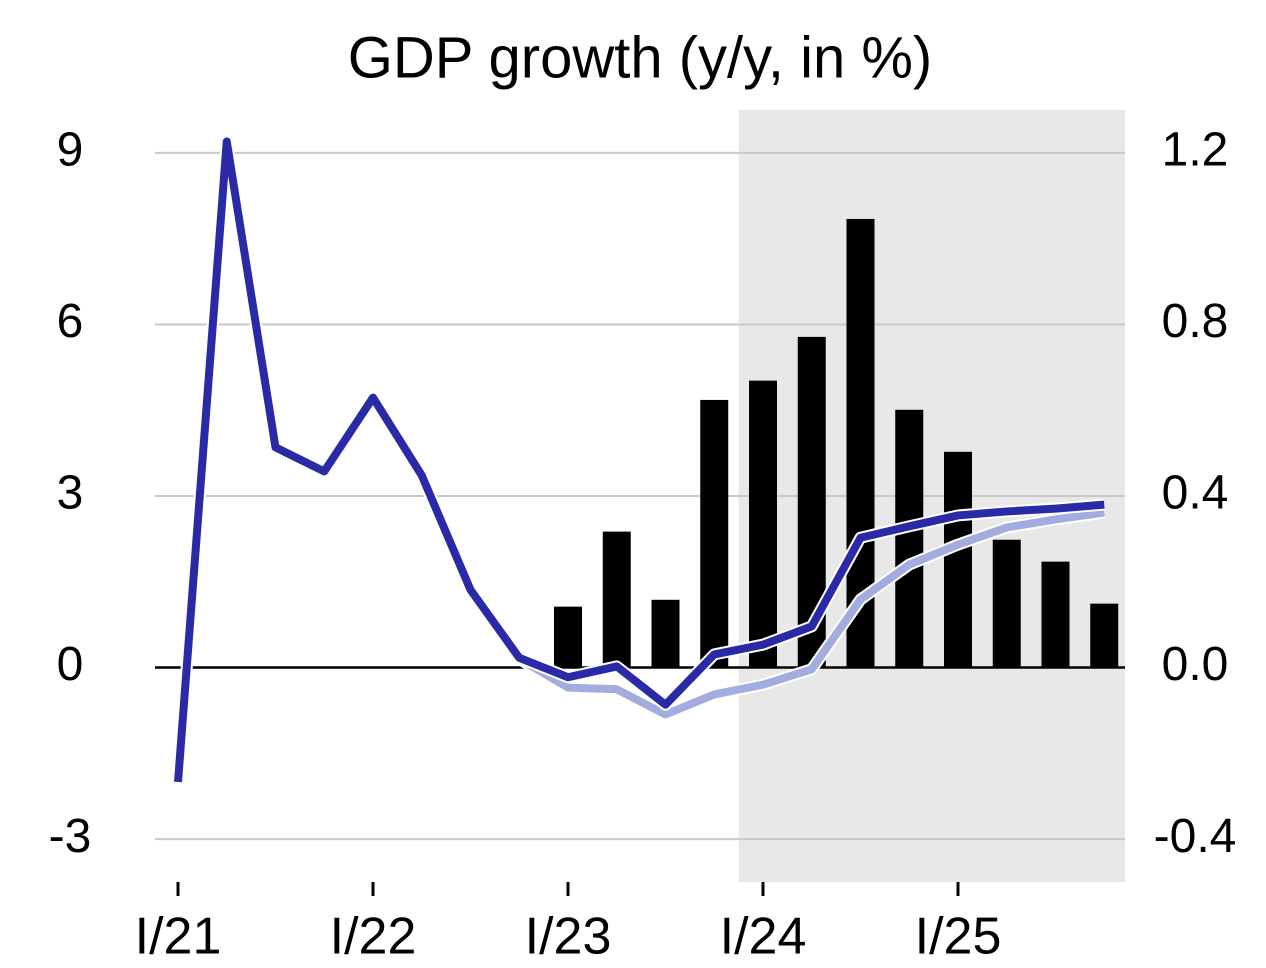 The image size is (1266, 968). I want to click on x-tick-label: I/25, so click(958, 937).